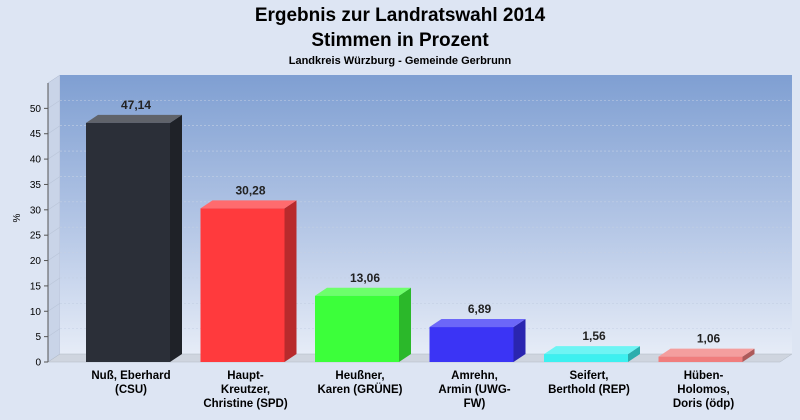  What do you see at coordinates (39, 226) in the screenshot?
I see `y-axis: 0 5 10 15 20 25 30 35 40 45 50` at bounding box center [39, 226].